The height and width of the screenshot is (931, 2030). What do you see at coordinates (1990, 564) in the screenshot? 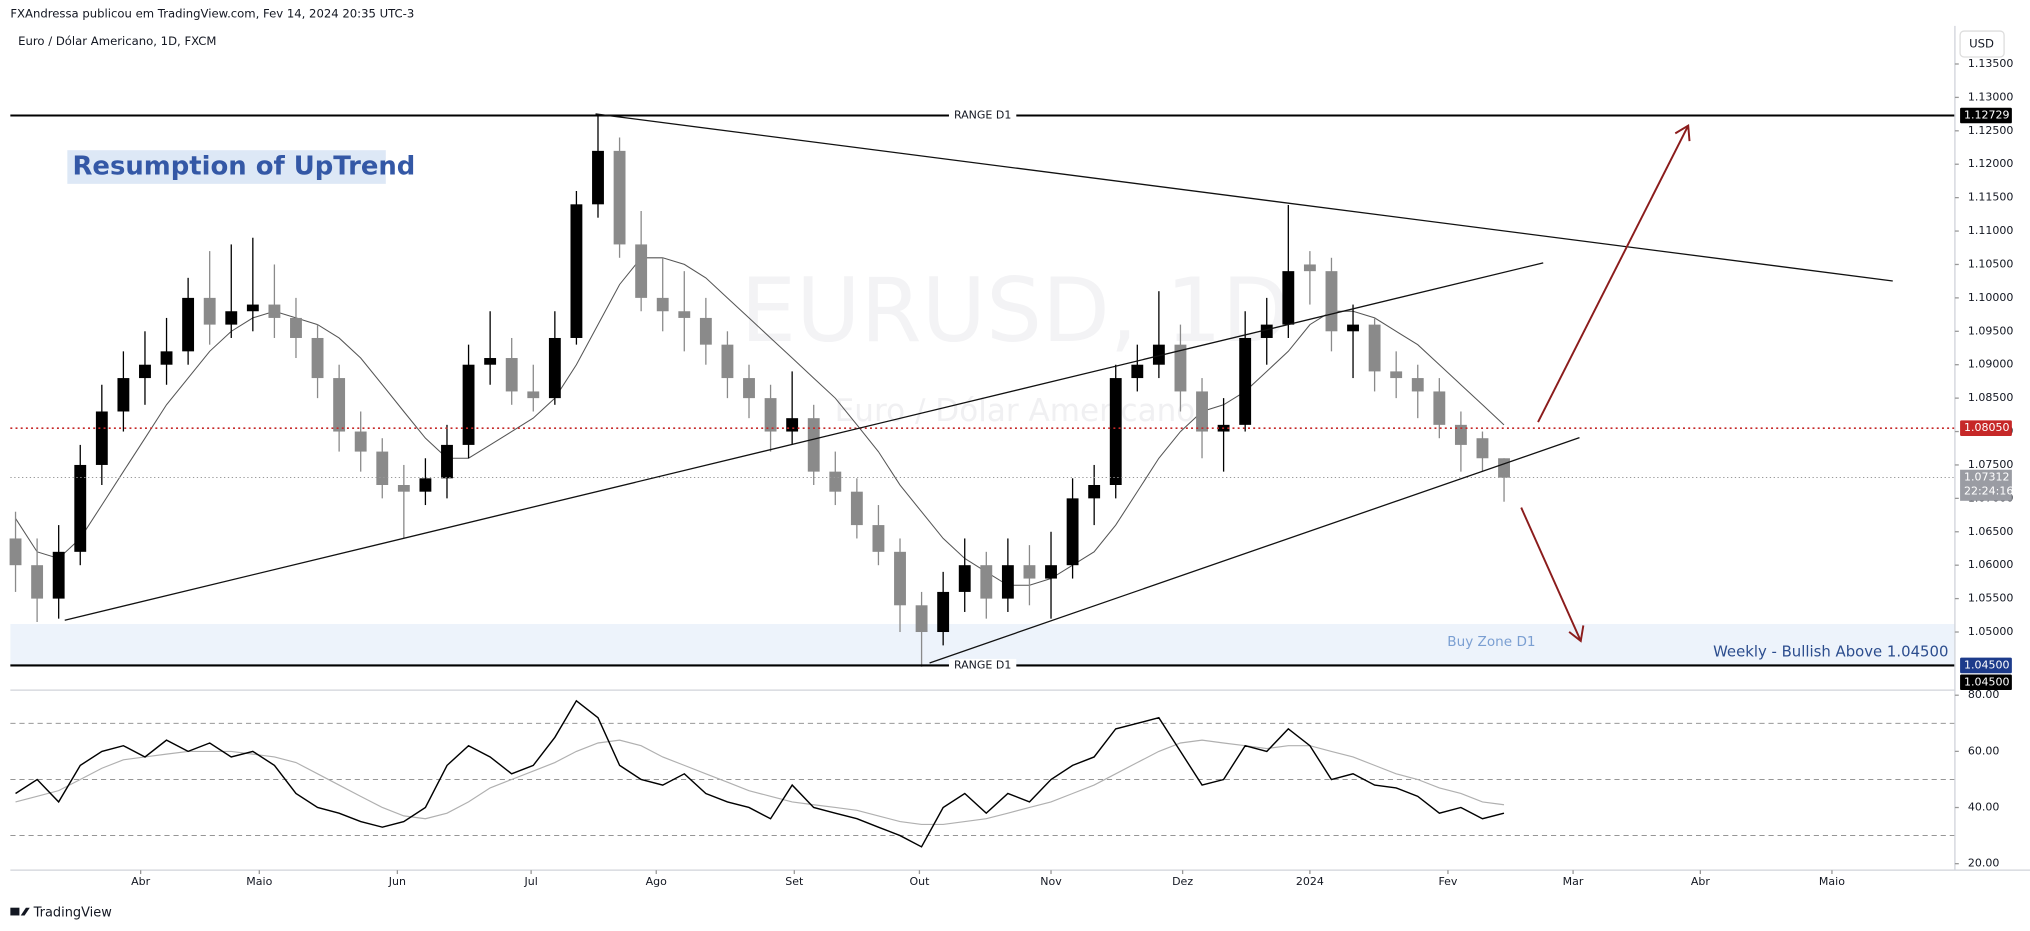
I see `y-tick-label: 1.06000` at bounding box center [1990, 564].